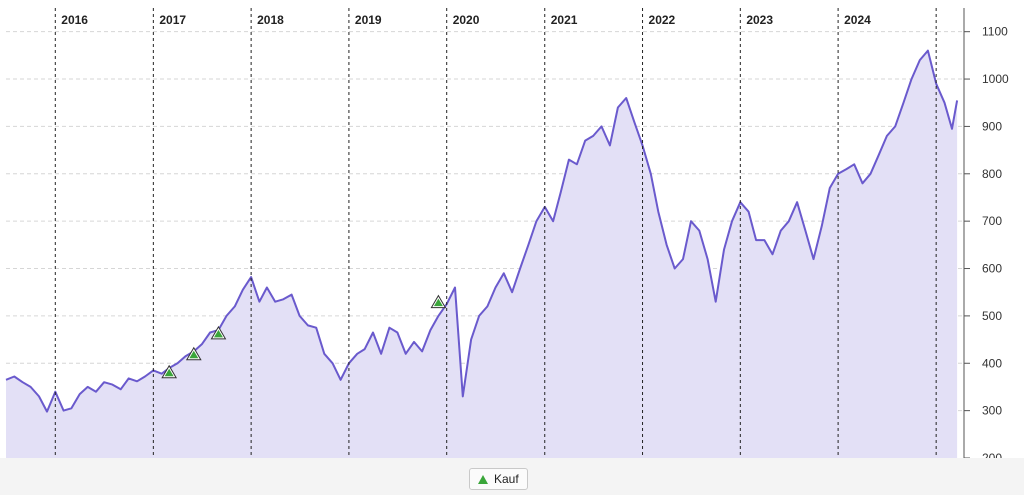  I want to click on year-label-2016: 2016, so click(74, 20).